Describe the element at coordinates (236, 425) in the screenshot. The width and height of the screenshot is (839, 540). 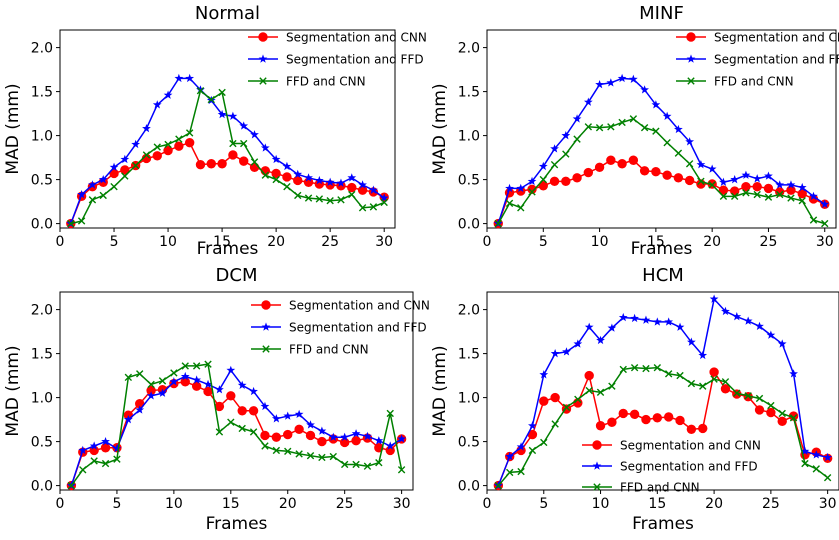
I see `series-ffd-and-cnn` at that location.